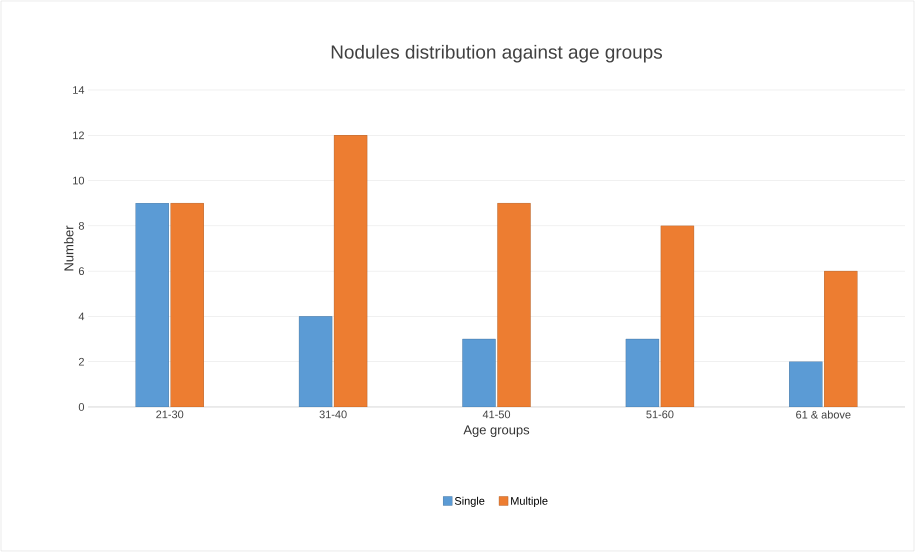  I want to click on y-tick-label: 14, so click(78, 90).